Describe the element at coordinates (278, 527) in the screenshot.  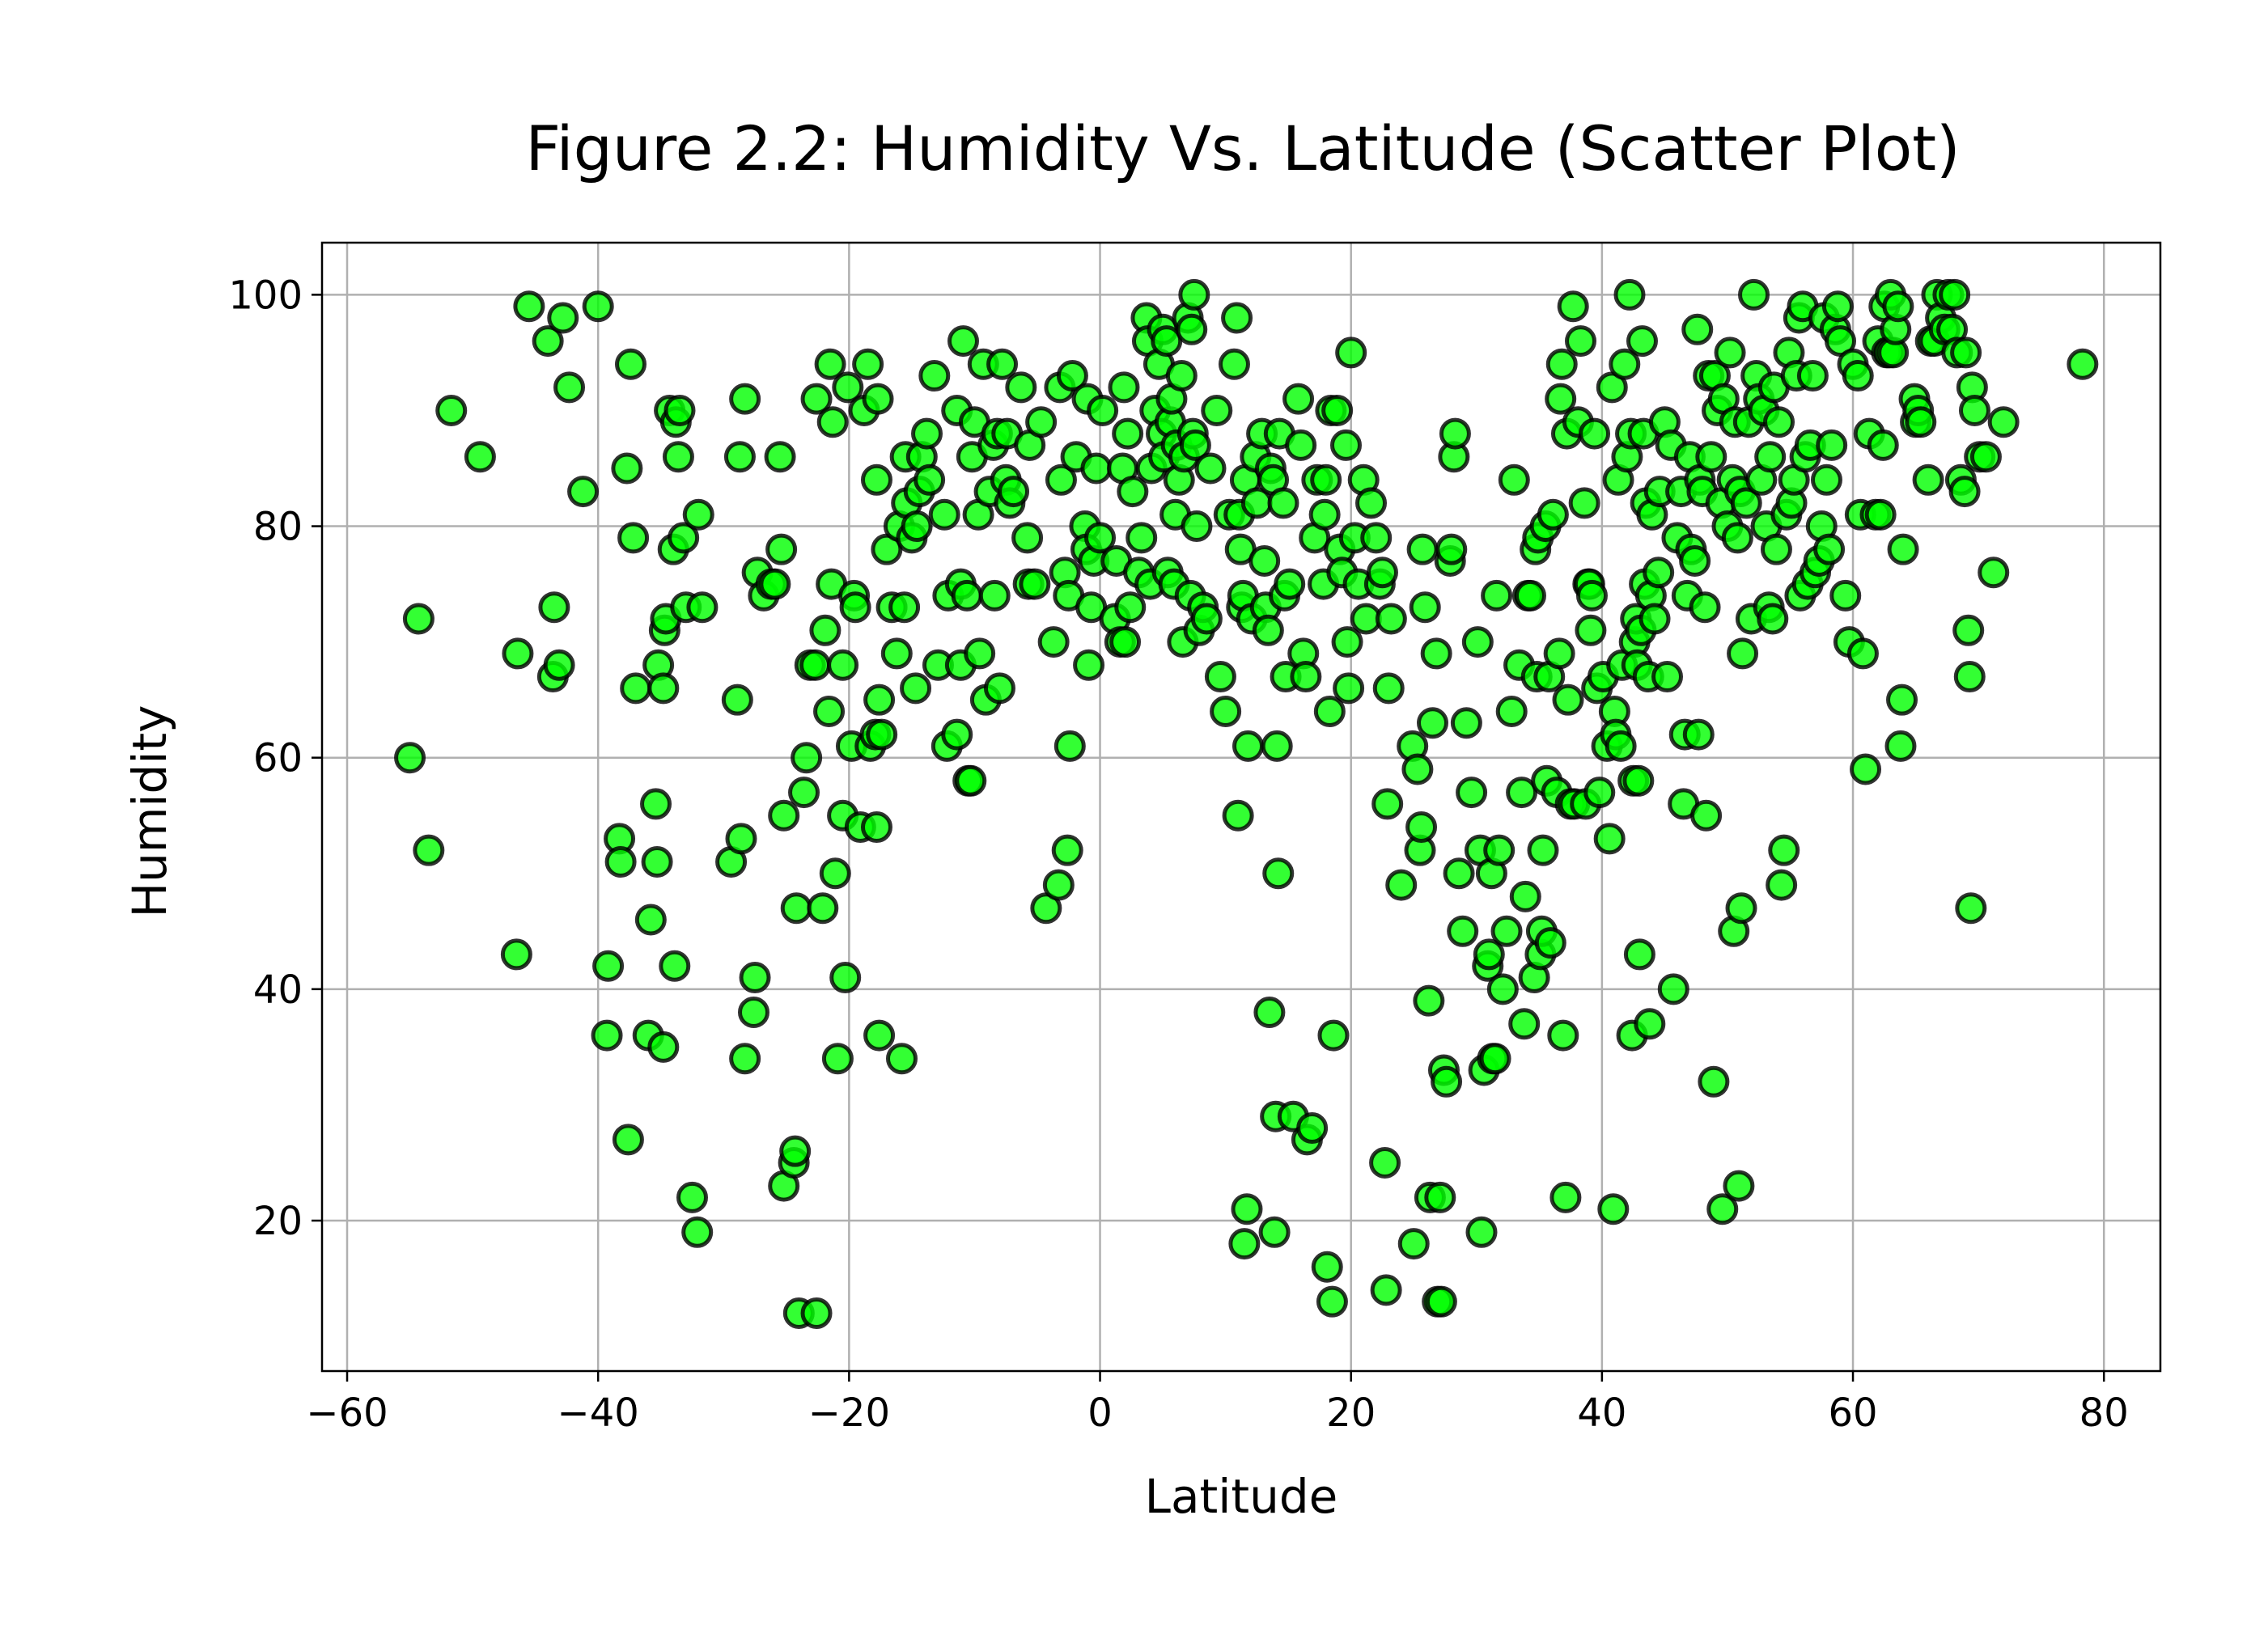
I see `y-tick-label: 80` at that location.